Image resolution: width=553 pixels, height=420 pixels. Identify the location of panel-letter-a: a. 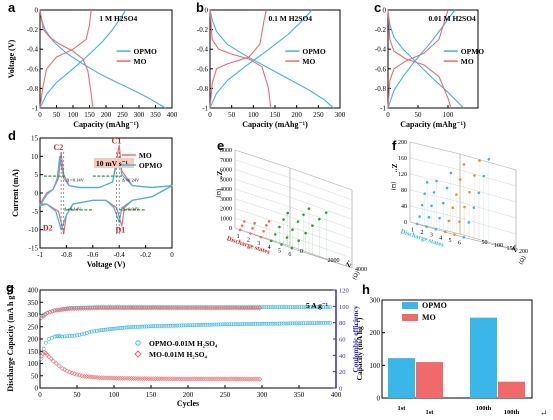
(12, 7).